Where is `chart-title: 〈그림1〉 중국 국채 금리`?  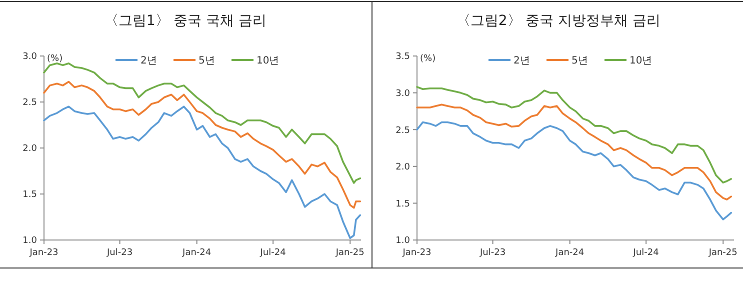 chart-title: 〈그림1〉 중국 국채 금리 is located at coordinates (185, 21).